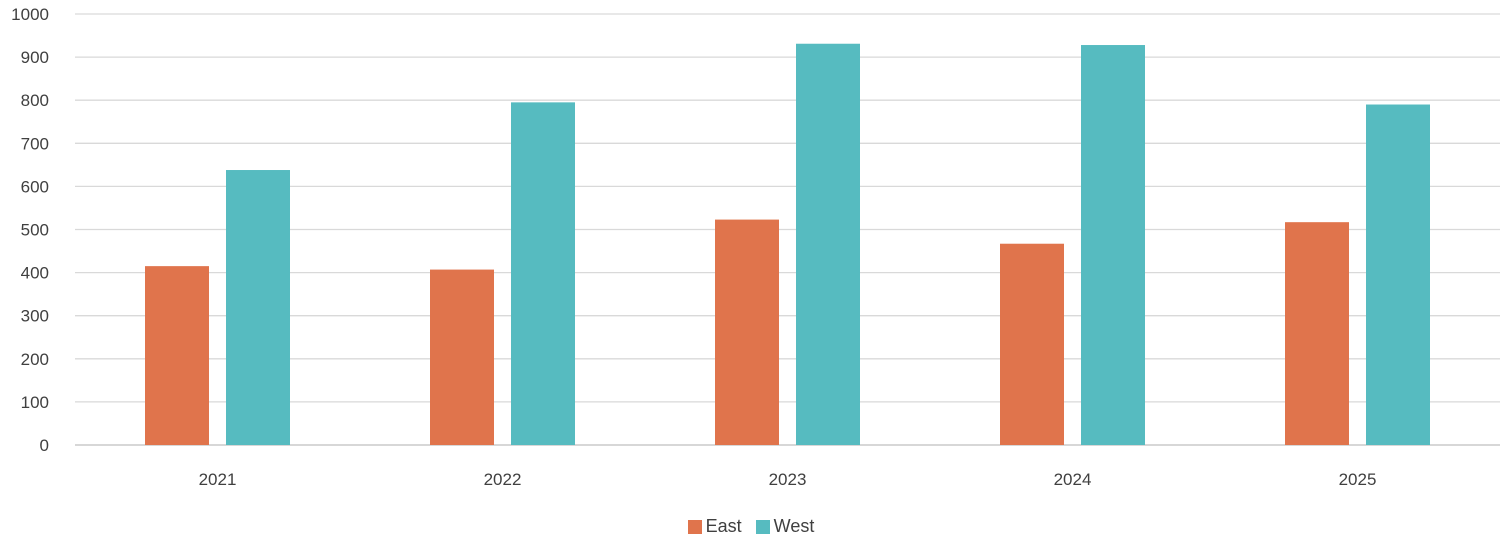  What do you see at coordinates (747, 332) in the screenshot?
I see `bar-east-2023` at bounding box center [747, 332].